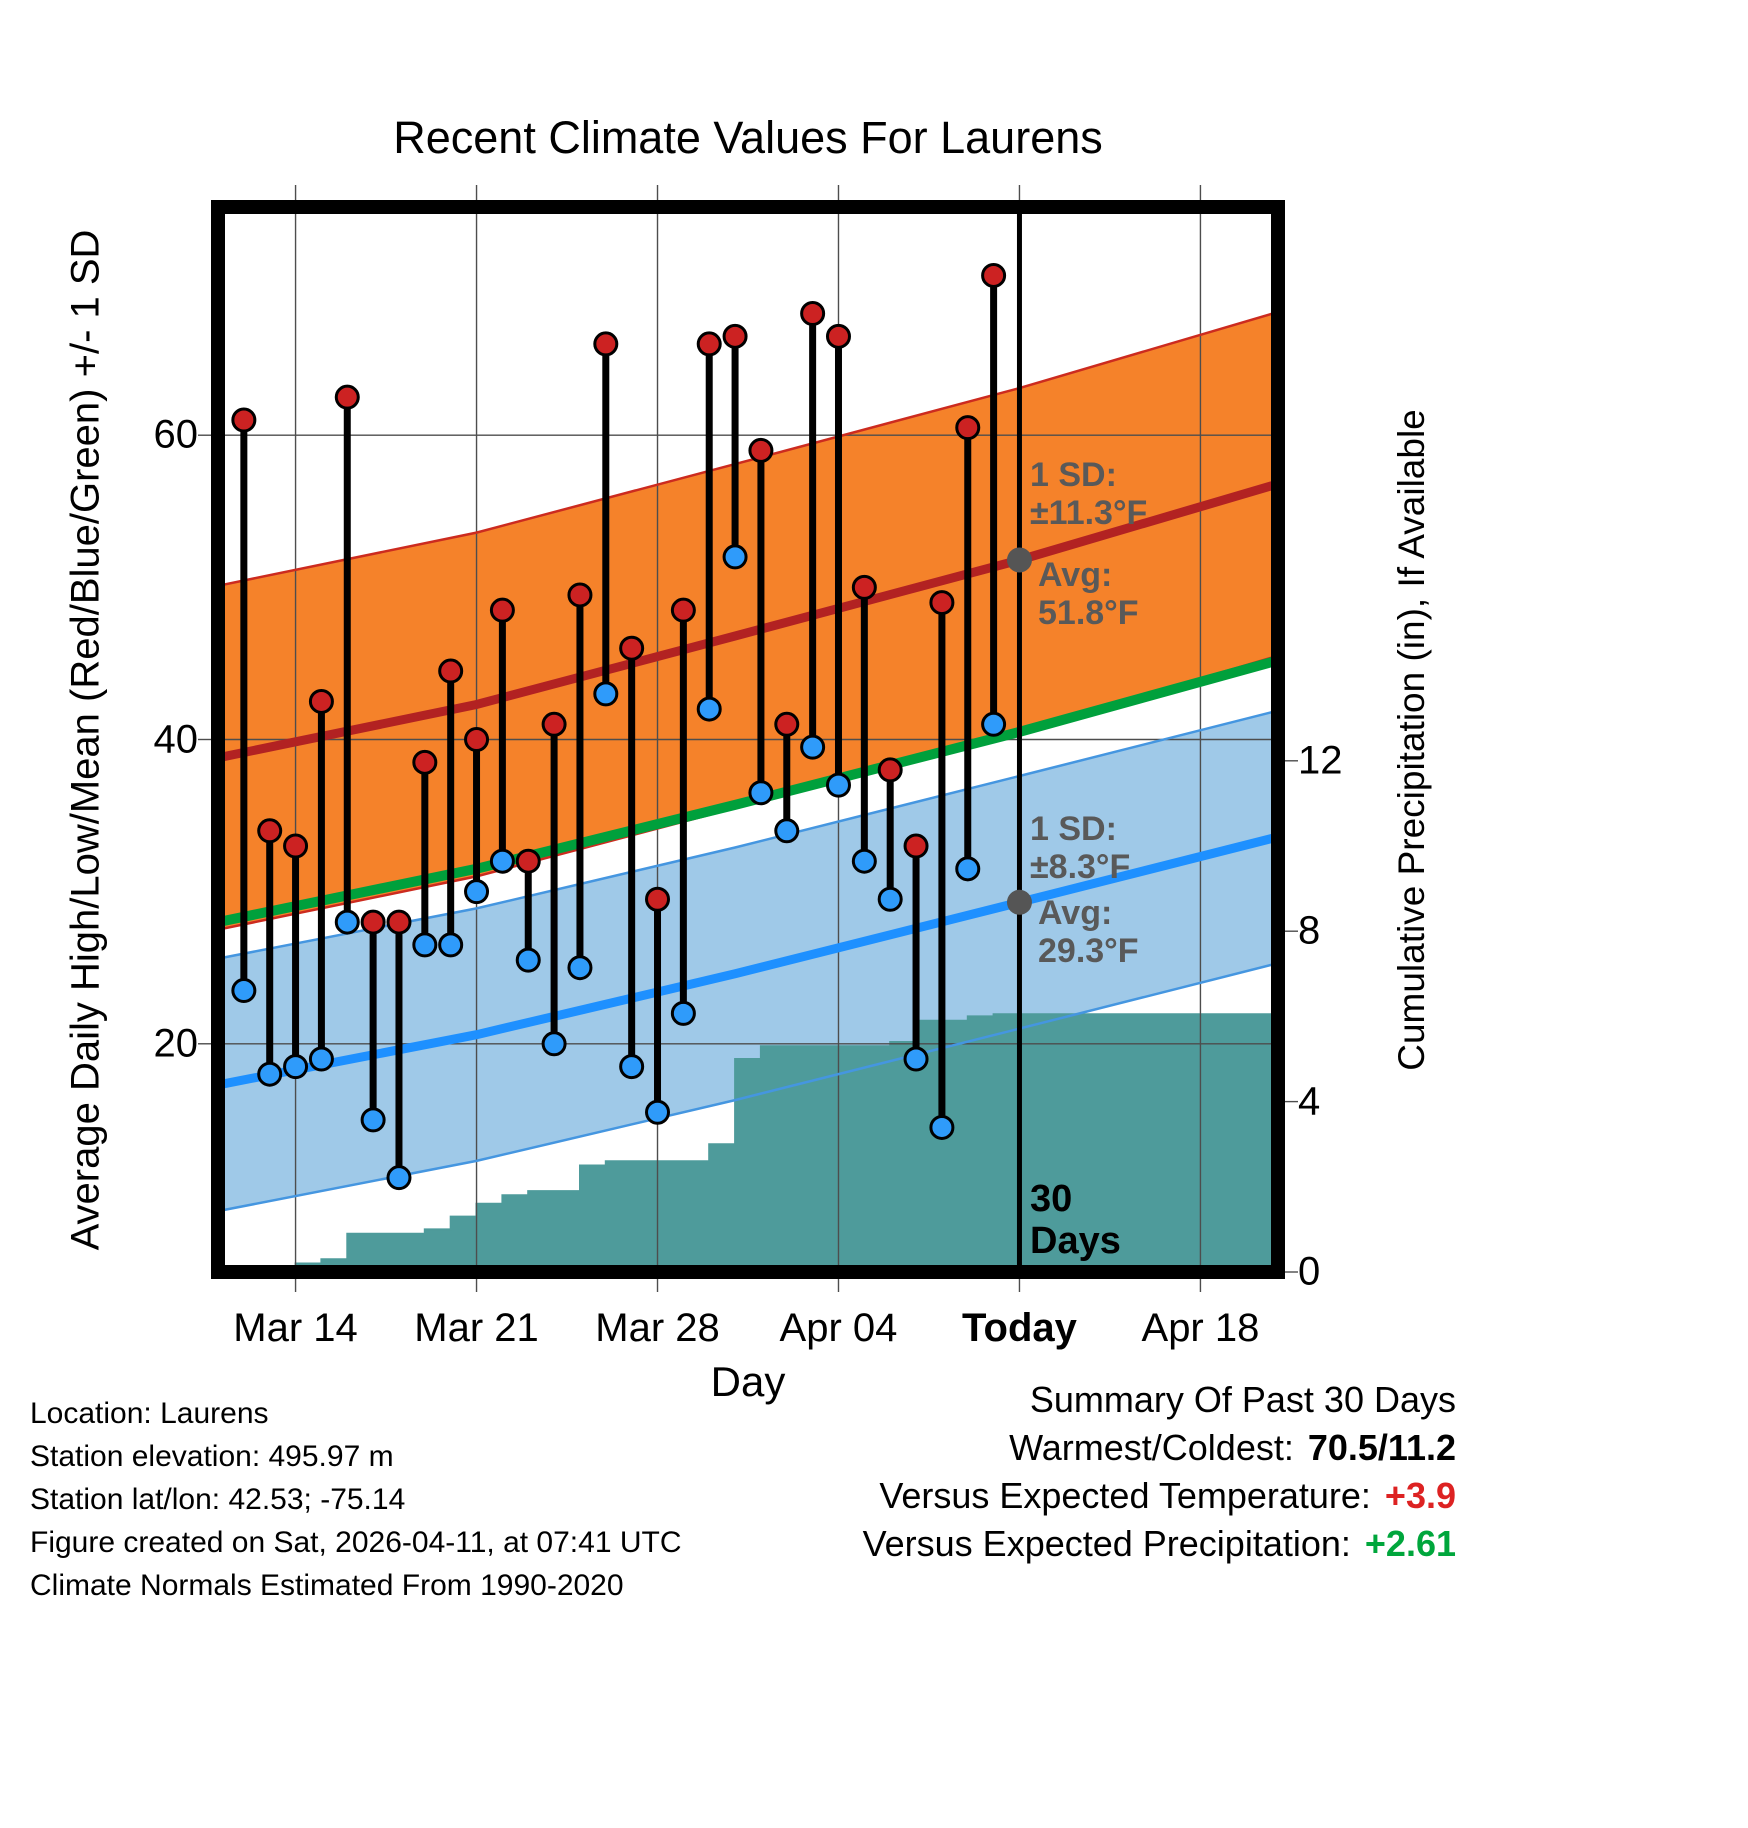  I want to click on summary-title: Summary Of Past 30 Days, so click(1242, 1399).